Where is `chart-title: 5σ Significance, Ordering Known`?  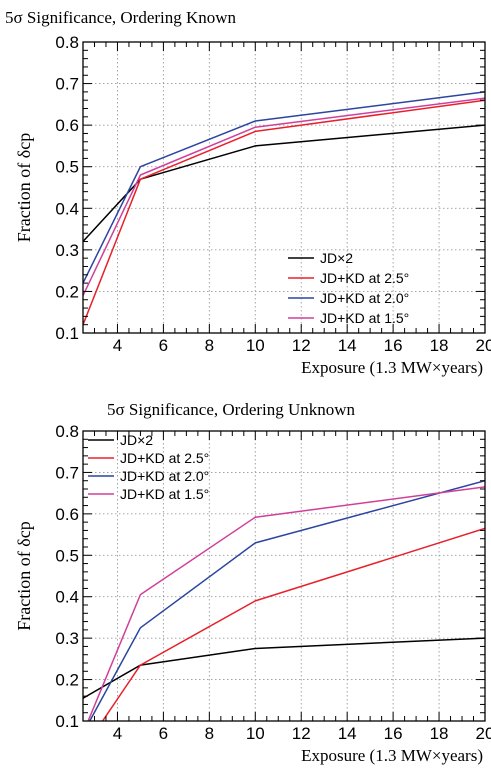 chart-title: 5σ Significance, Ordering Known is located at coordinates (121, 17).